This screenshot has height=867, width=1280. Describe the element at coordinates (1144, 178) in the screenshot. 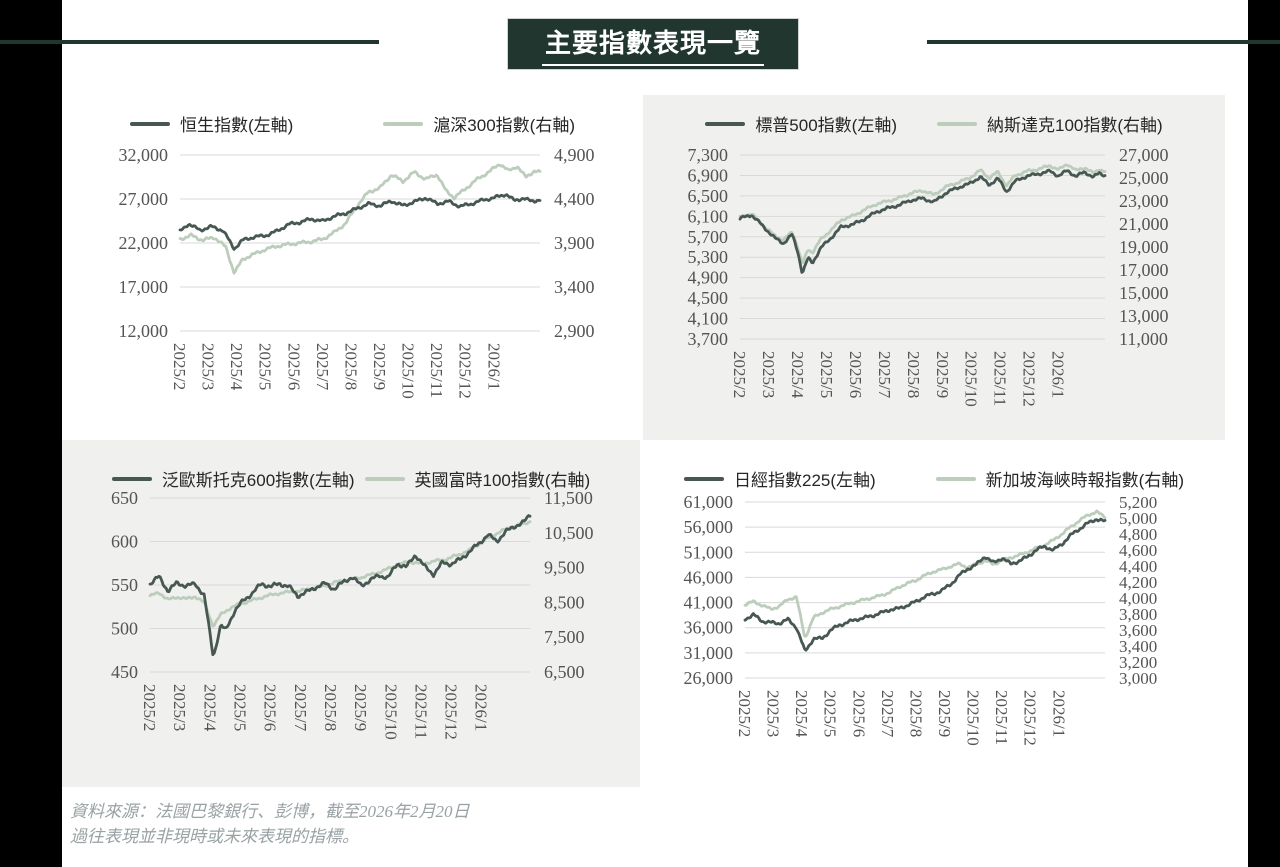

I see `right-y-tick-label: 25,000` at that location.